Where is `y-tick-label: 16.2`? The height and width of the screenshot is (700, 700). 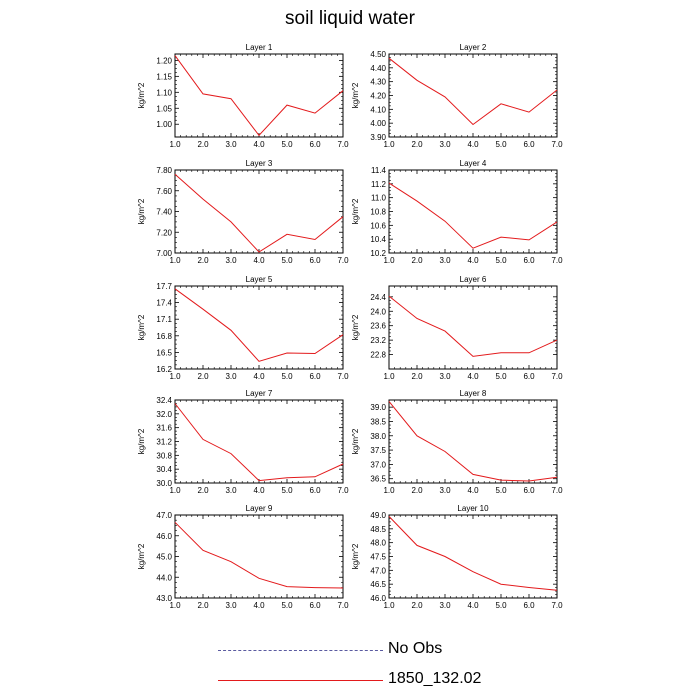 y-tick-label: 16.2 is located at coordinates (164, 369).